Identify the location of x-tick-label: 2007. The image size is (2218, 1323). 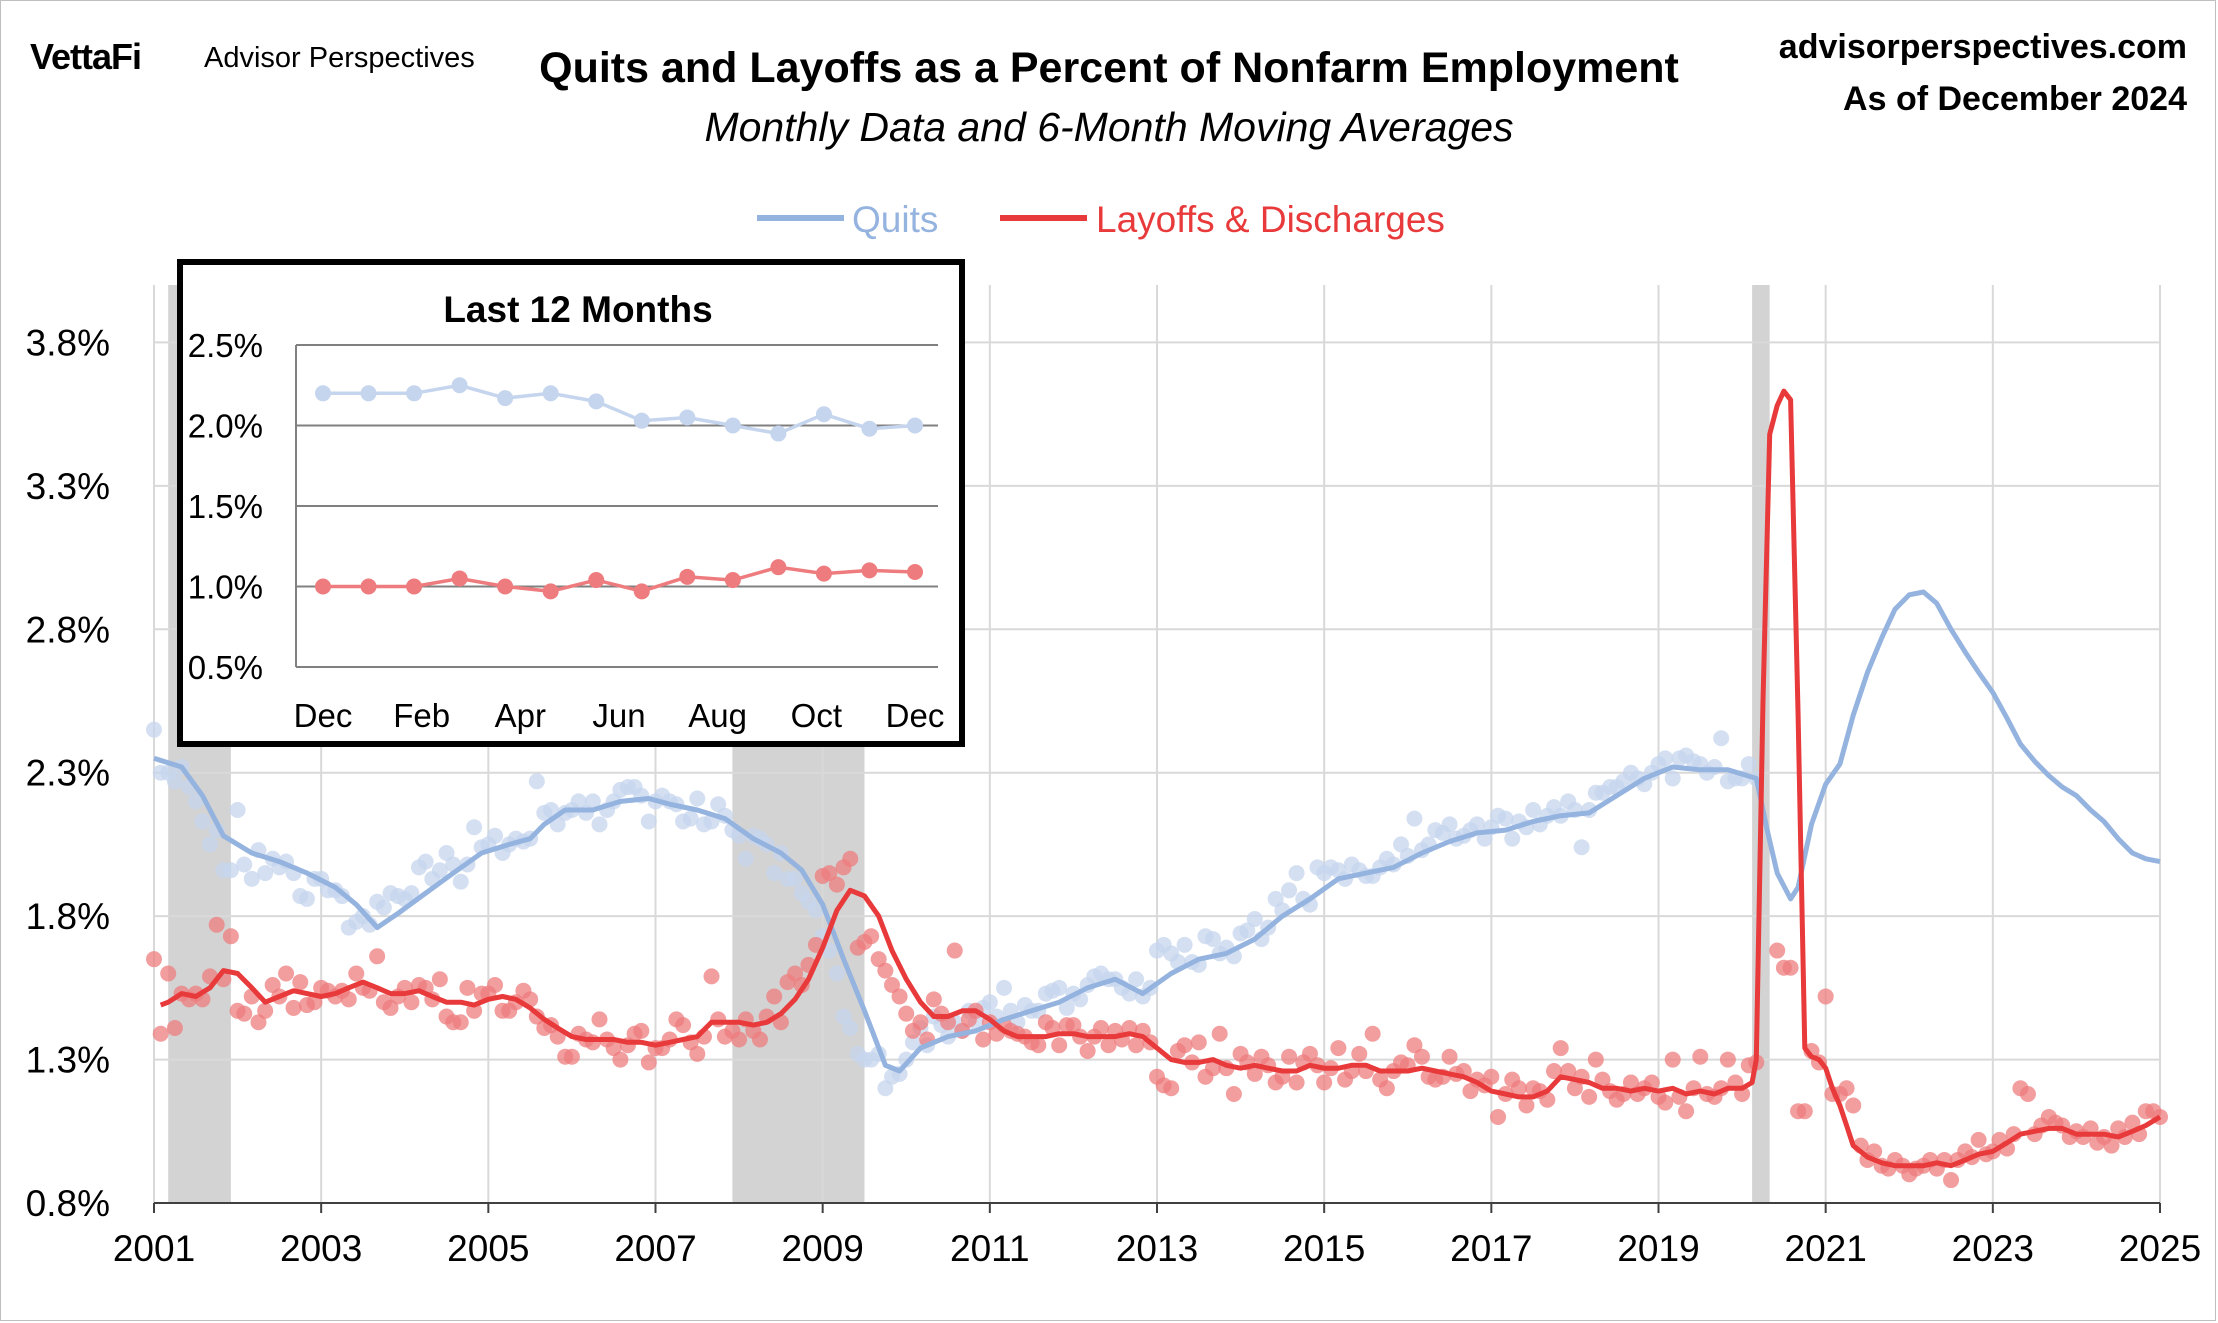
(655, 1248).